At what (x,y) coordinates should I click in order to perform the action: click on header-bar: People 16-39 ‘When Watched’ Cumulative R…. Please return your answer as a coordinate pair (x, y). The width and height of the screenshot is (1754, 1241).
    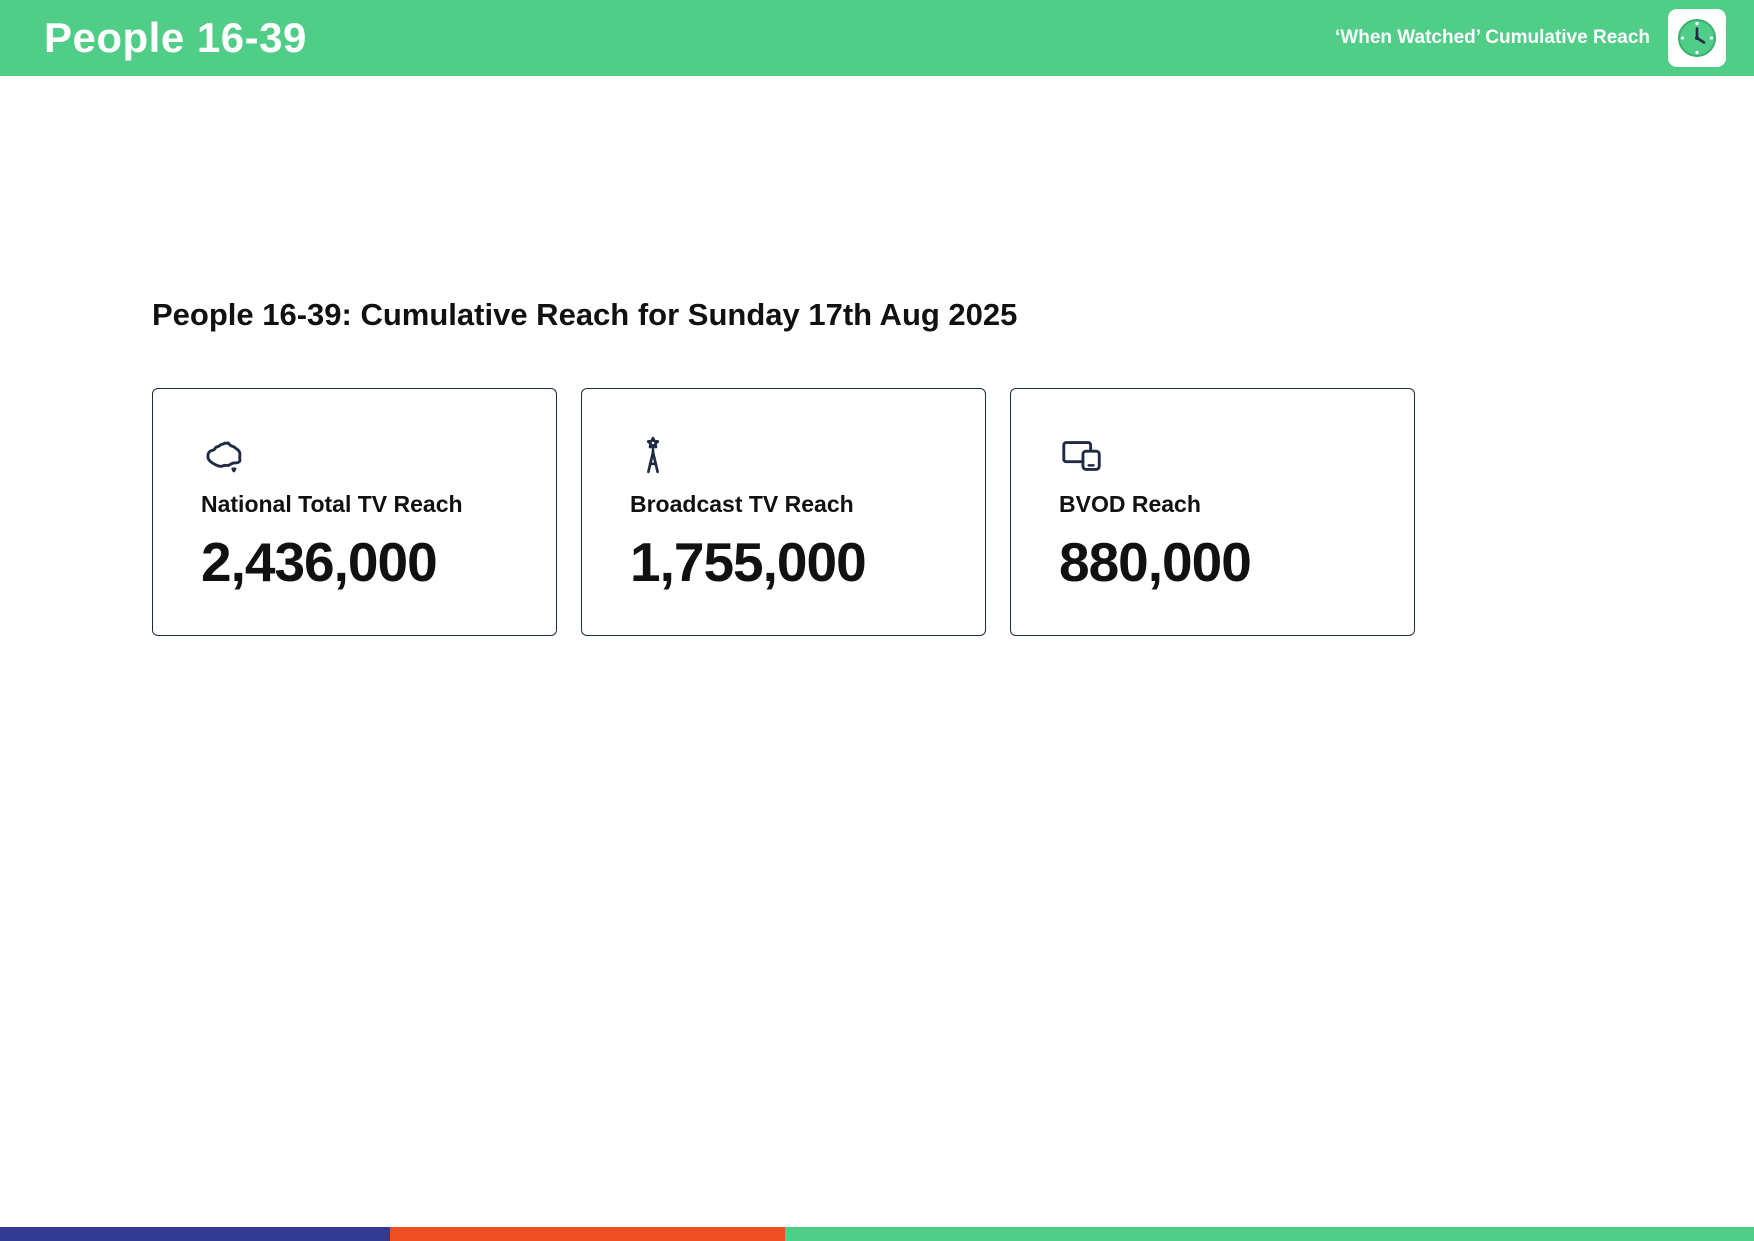
    Looking at the image, I should click on (877, 38).